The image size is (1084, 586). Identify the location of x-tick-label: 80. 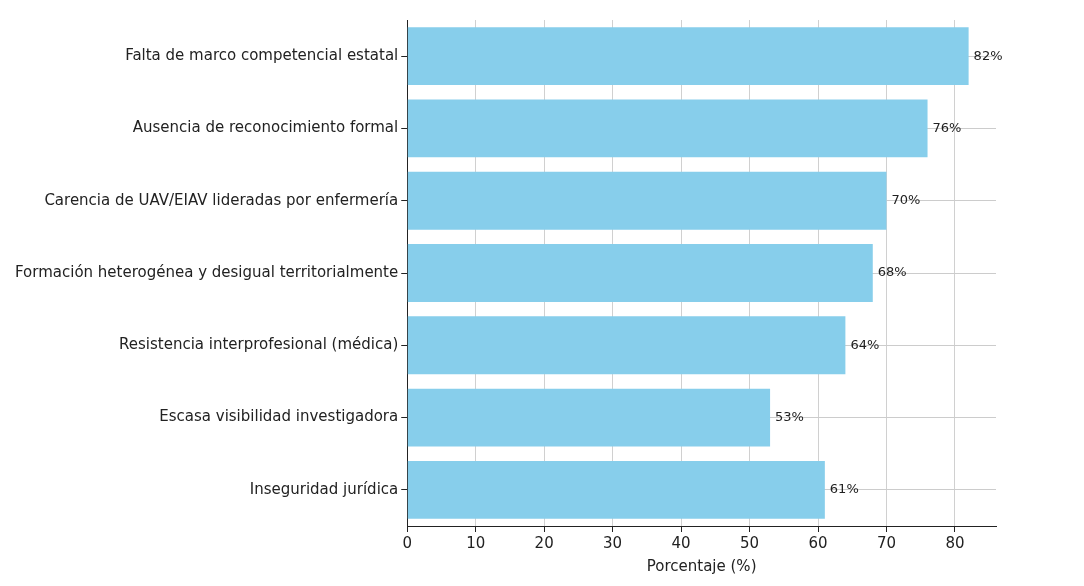
(955, 542).